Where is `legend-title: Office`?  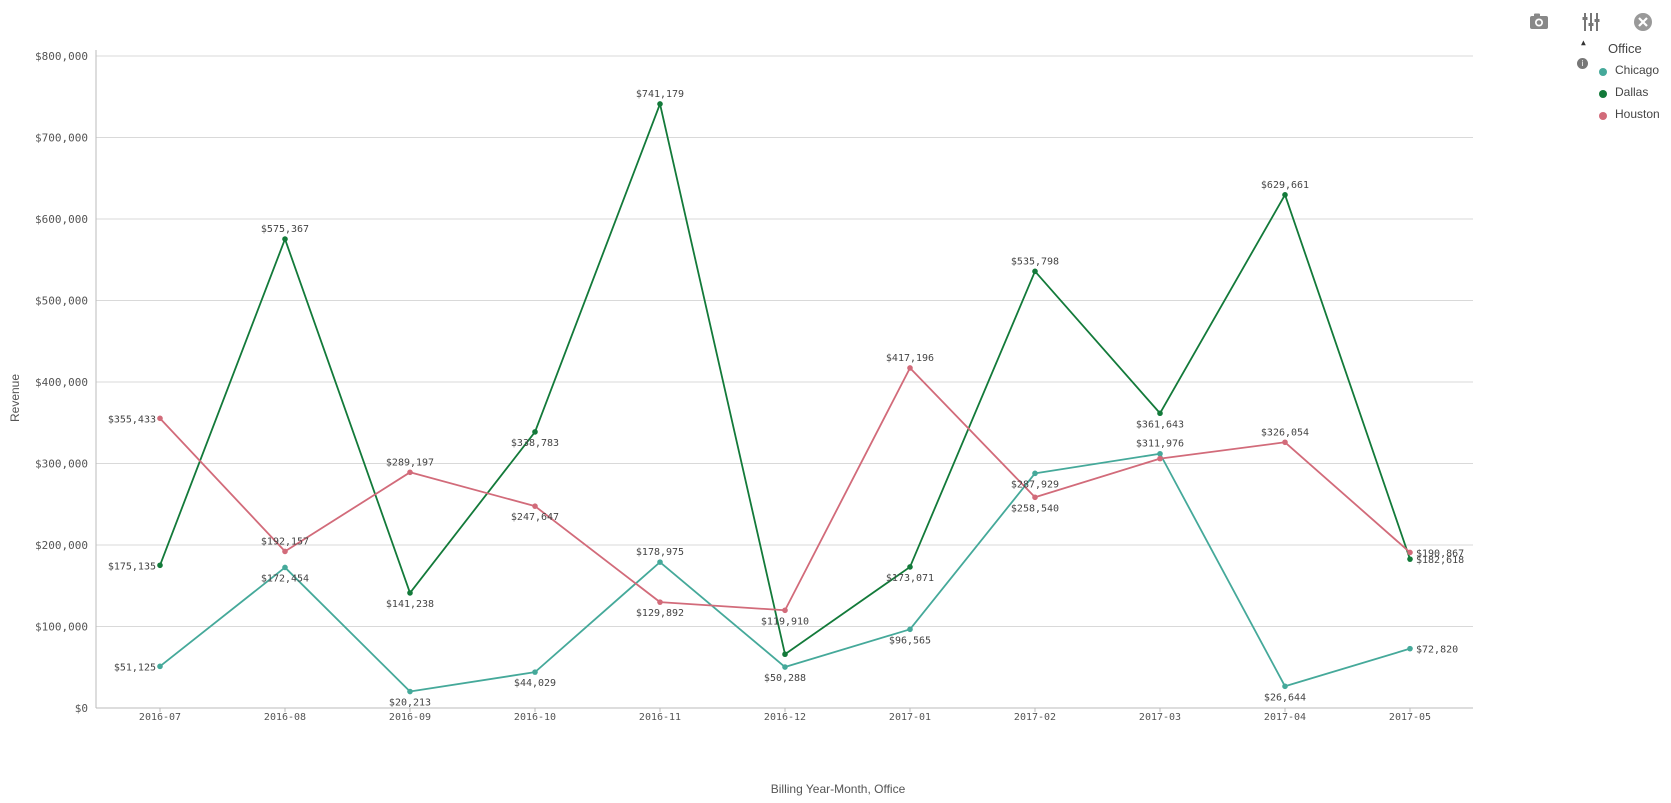 legend-title: Office is located at coordinates (1625, 48).